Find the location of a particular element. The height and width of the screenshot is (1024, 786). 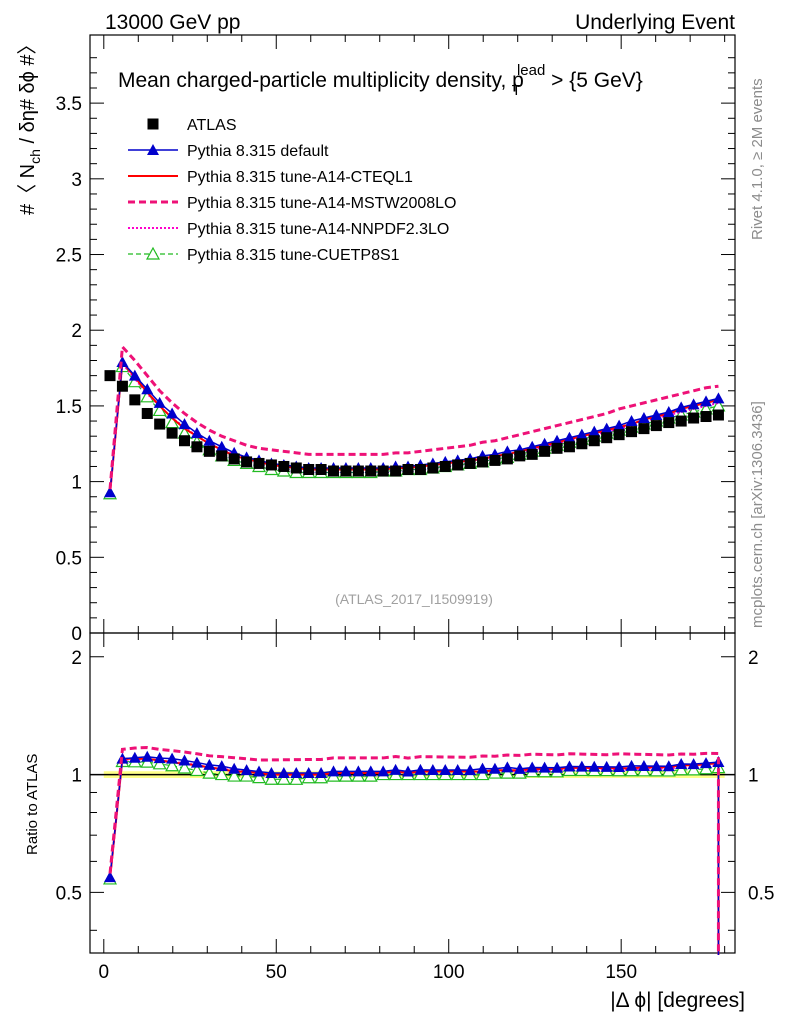

ratio-line-pythia-8-315-tune-cuetp8s1 is located at coordinates (414, 857).